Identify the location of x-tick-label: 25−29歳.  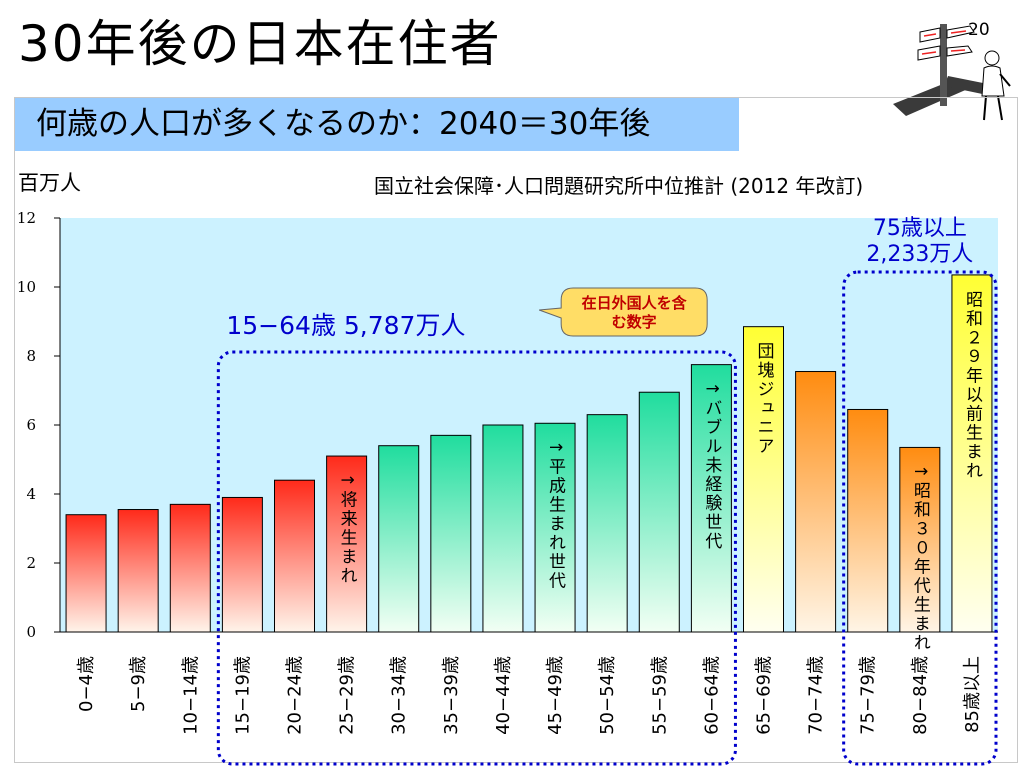
(347, 695).